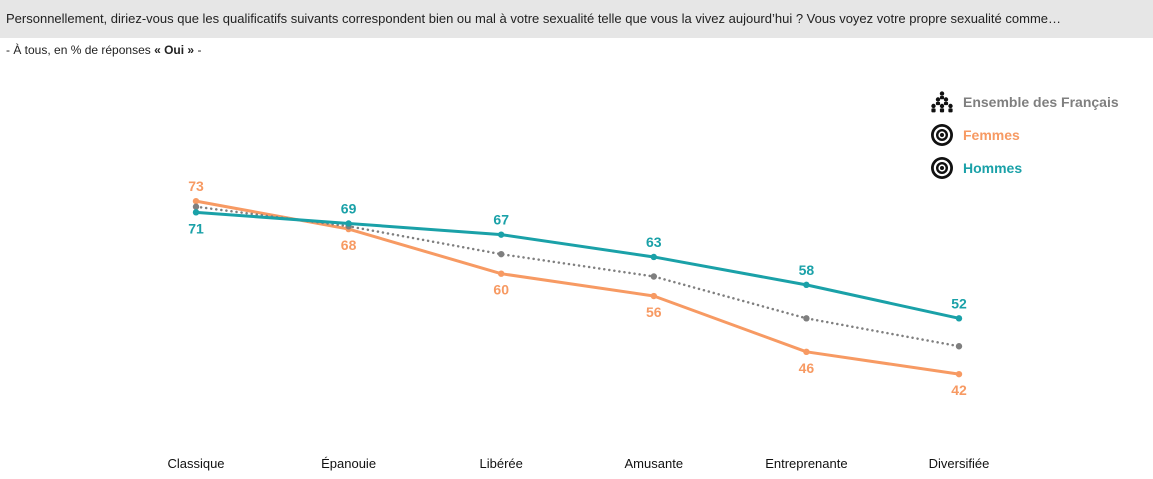 The width and height of the screenshot is (1153, 479). Describe the element at coordinates (959, 463) in the screenshot. I see `x-tick-label: Diversifiée` at that location.